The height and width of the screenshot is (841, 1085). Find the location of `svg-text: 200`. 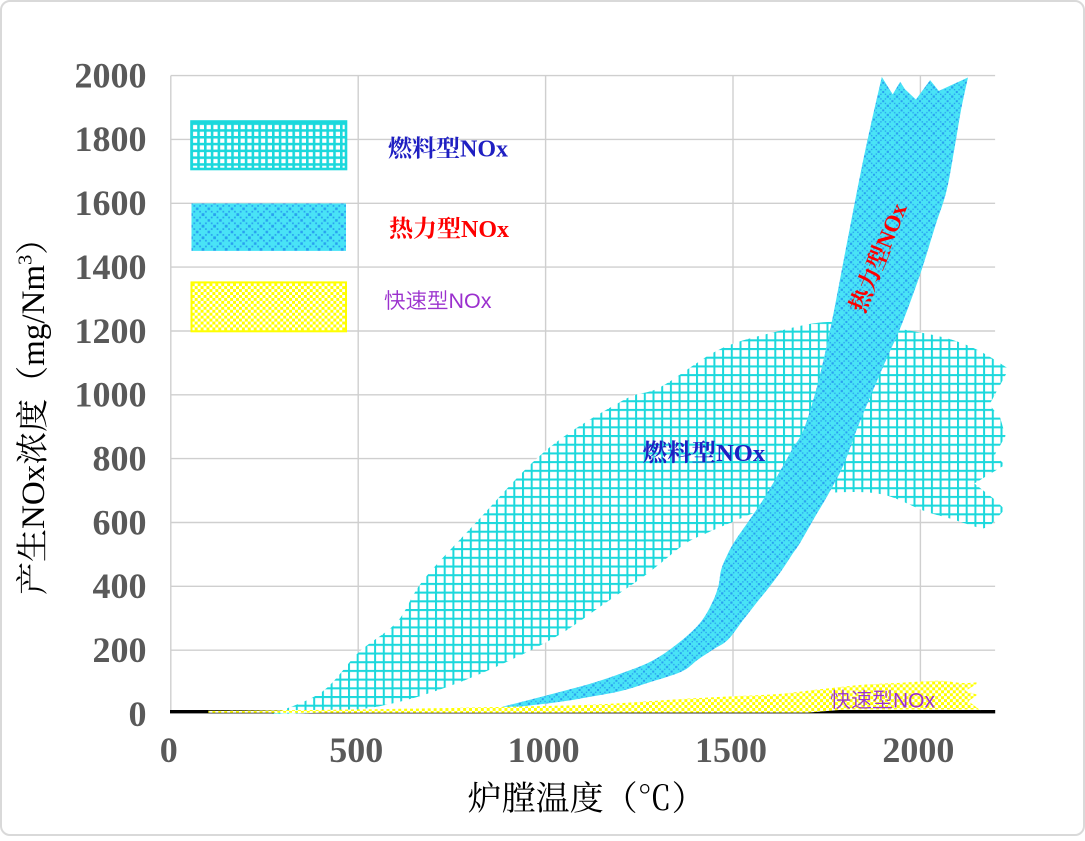

svg-text: 200 is located at coordinates (120, 650).